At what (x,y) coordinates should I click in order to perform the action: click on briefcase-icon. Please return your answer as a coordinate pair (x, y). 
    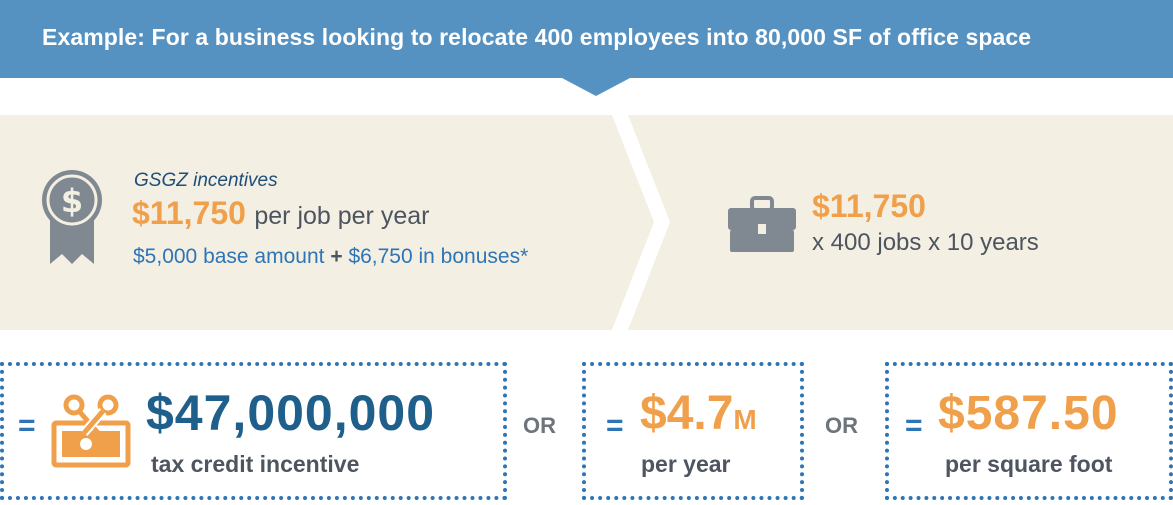
    Looking at the image, I should click on (762, 224).